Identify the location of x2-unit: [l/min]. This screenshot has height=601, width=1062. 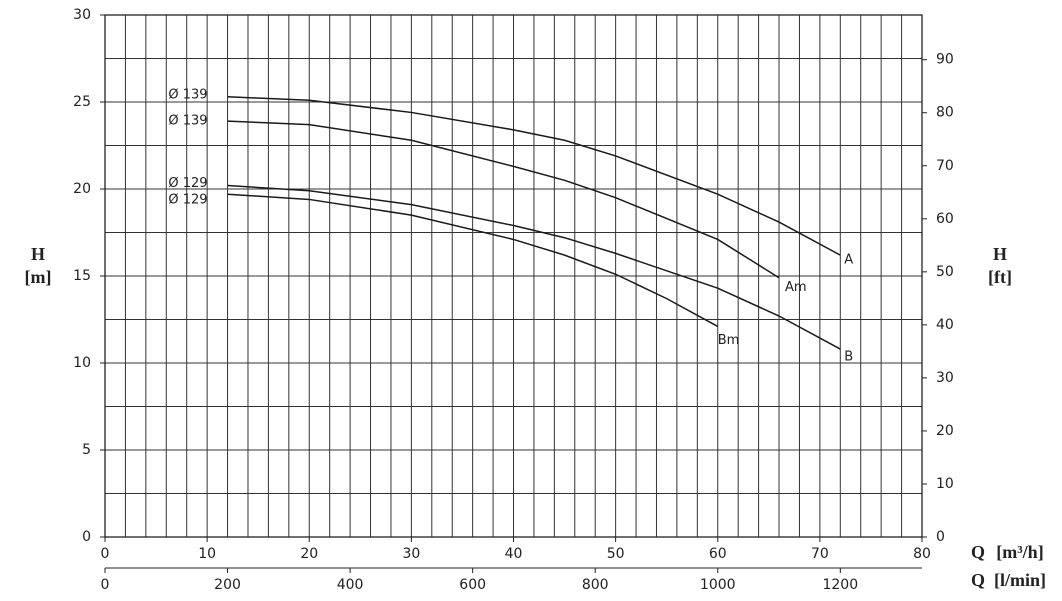
(1020, 580).